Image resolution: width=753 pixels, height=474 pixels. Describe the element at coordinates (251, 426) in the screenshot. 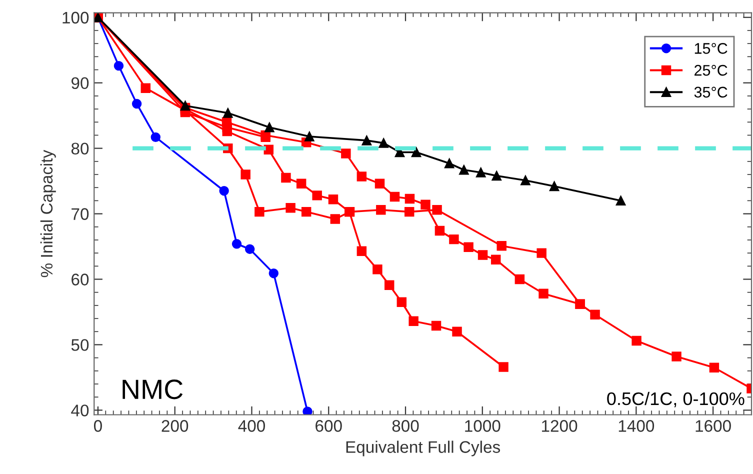

I see `x-tick-label: 400` at that location.